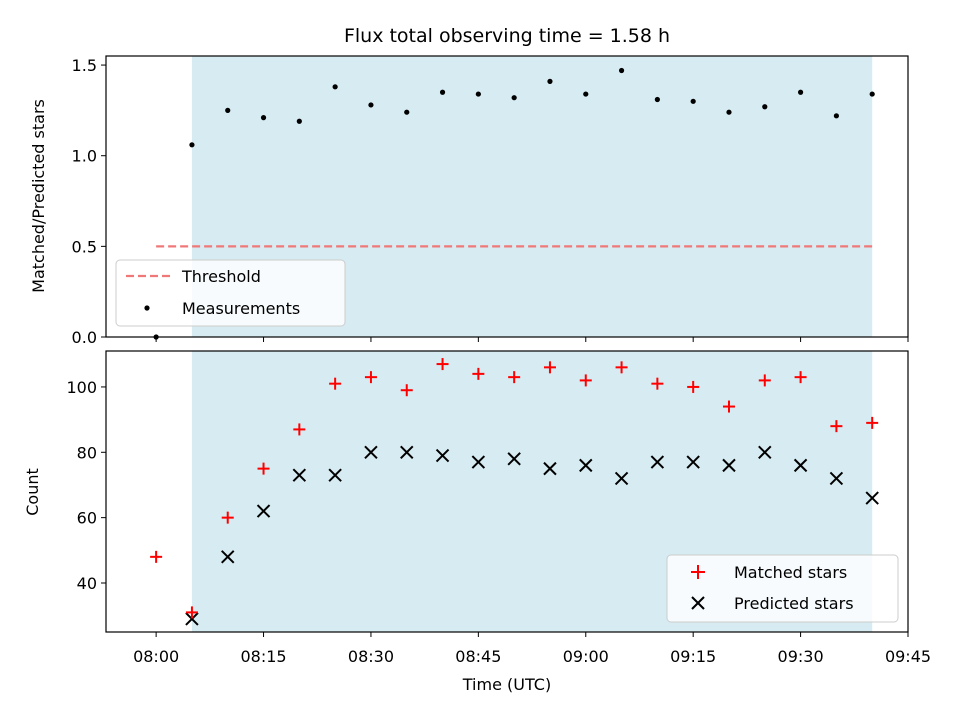 The height and width of the screenshot is (720, 960). I want to click on x-axis-label: Time (UTC), so click(506, 684).